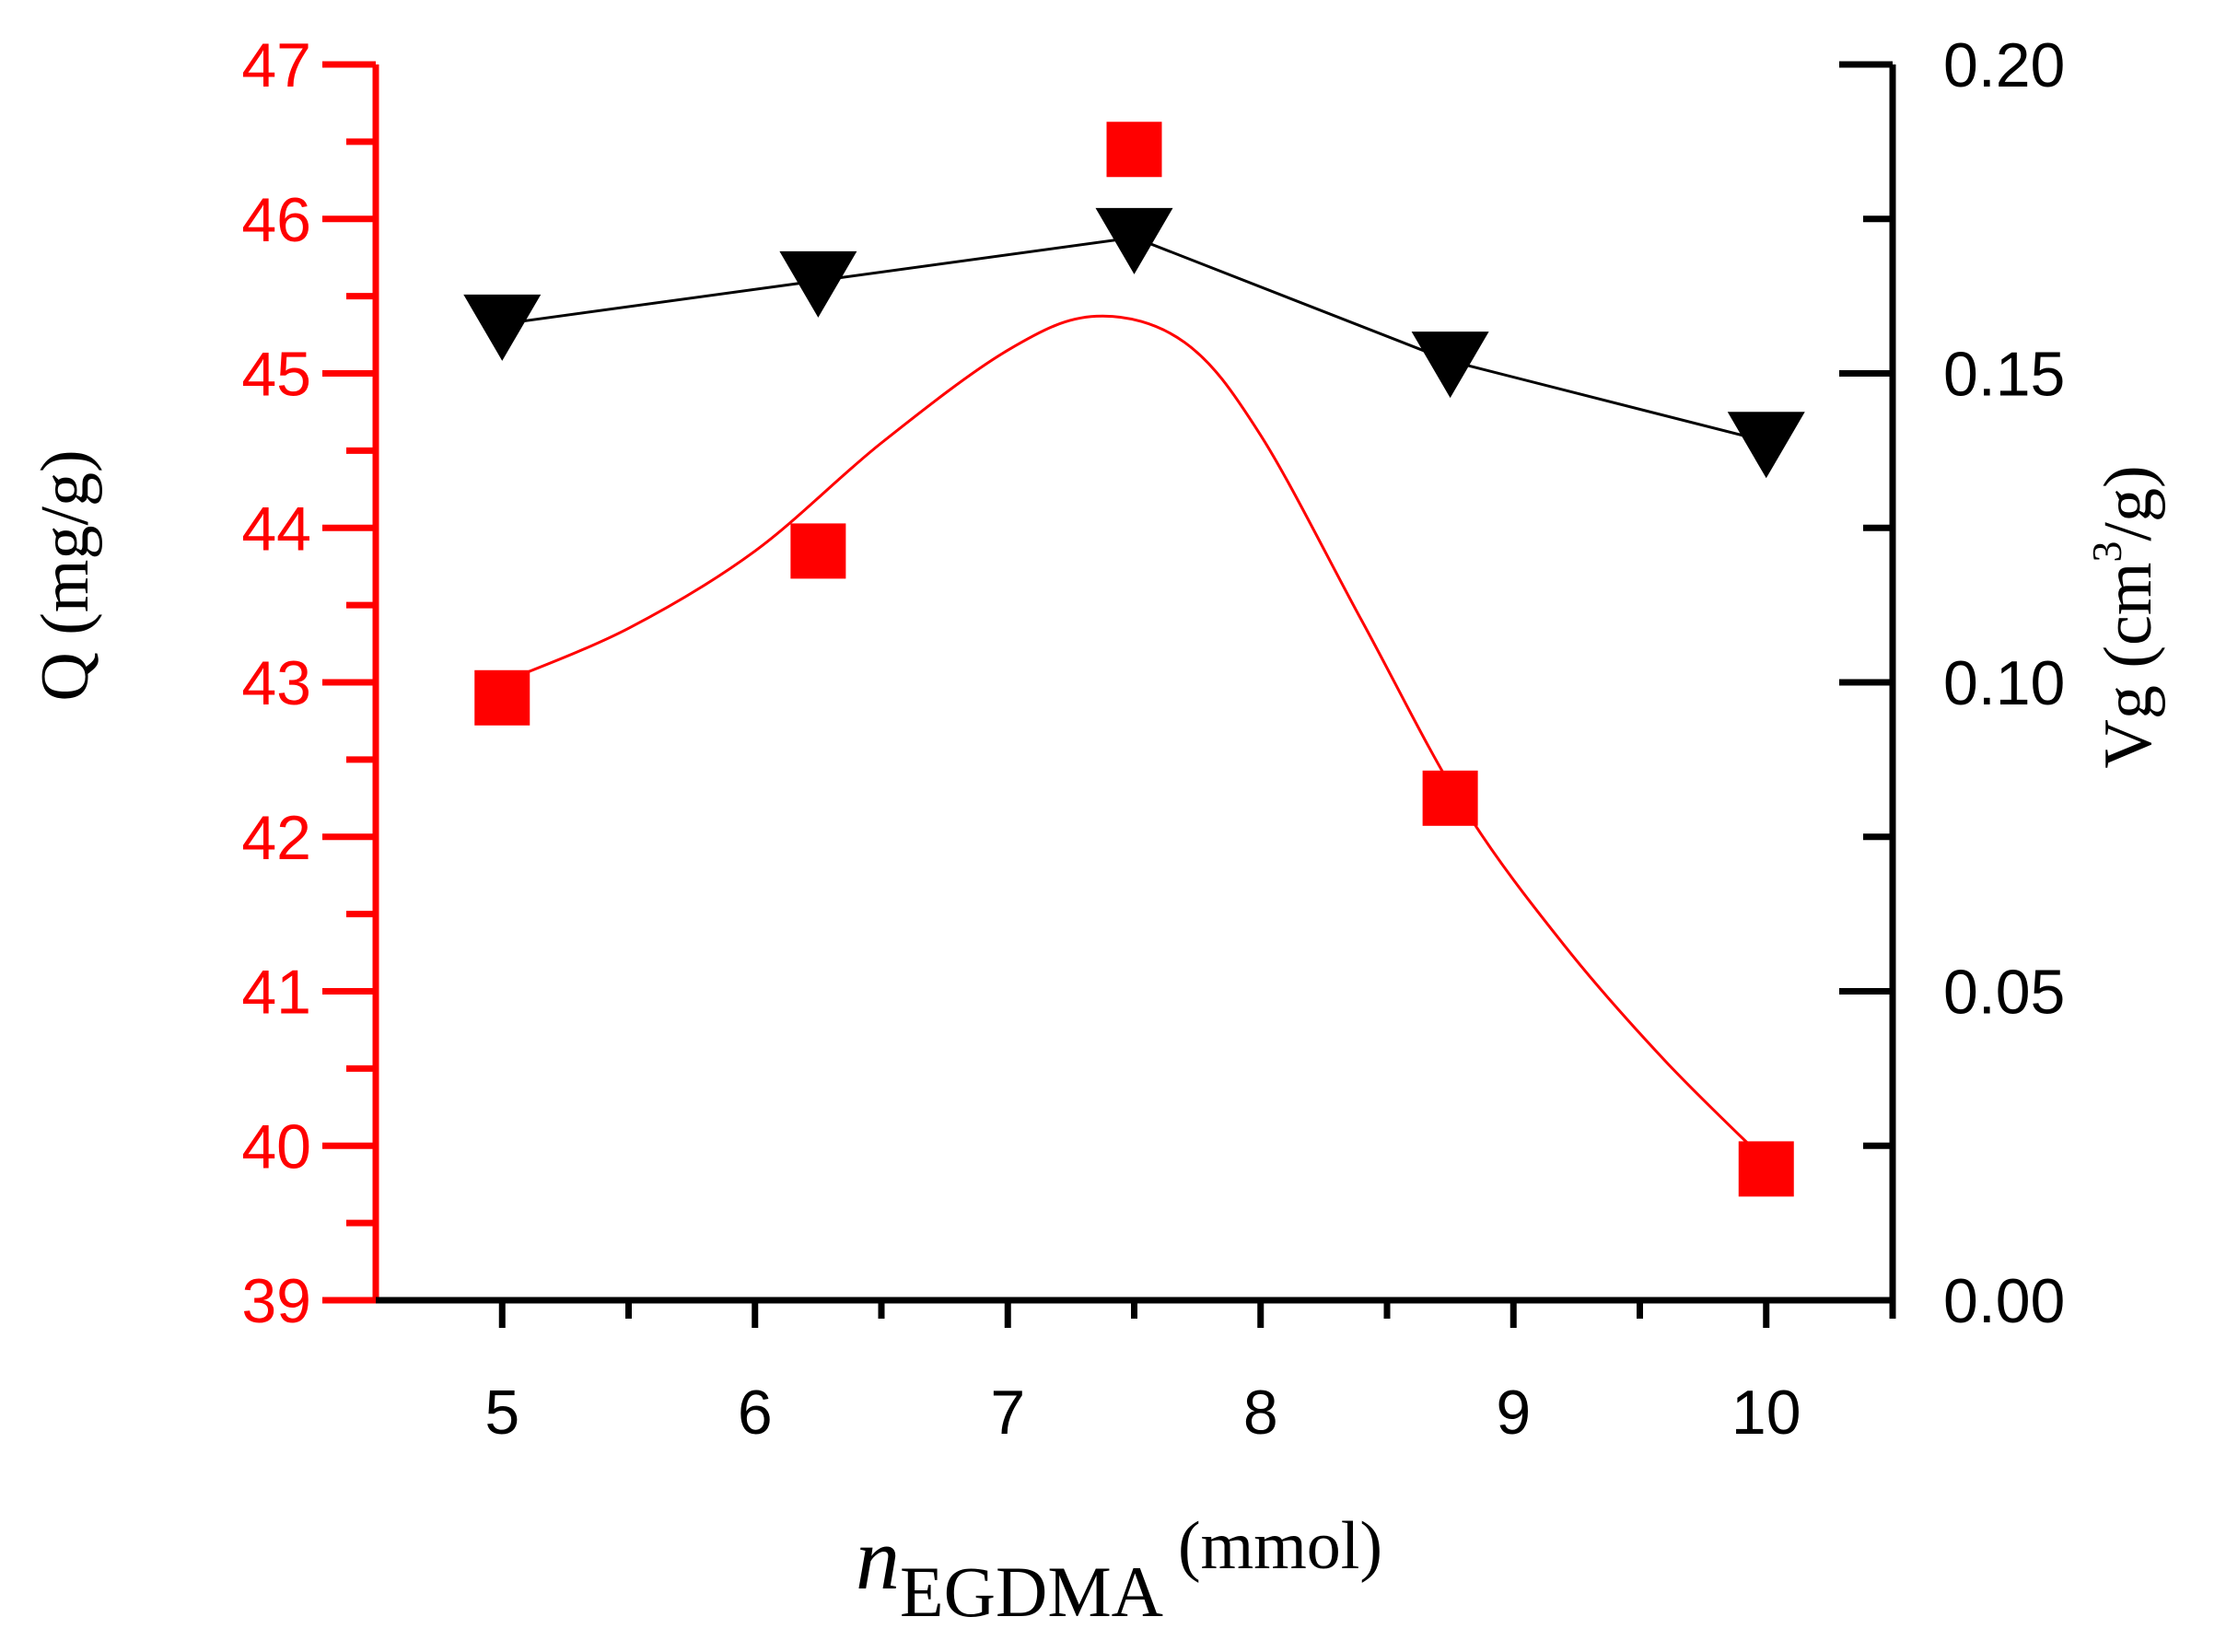  I want to click on y-left-axis-title: Q (mg/g), so click(65, 575).